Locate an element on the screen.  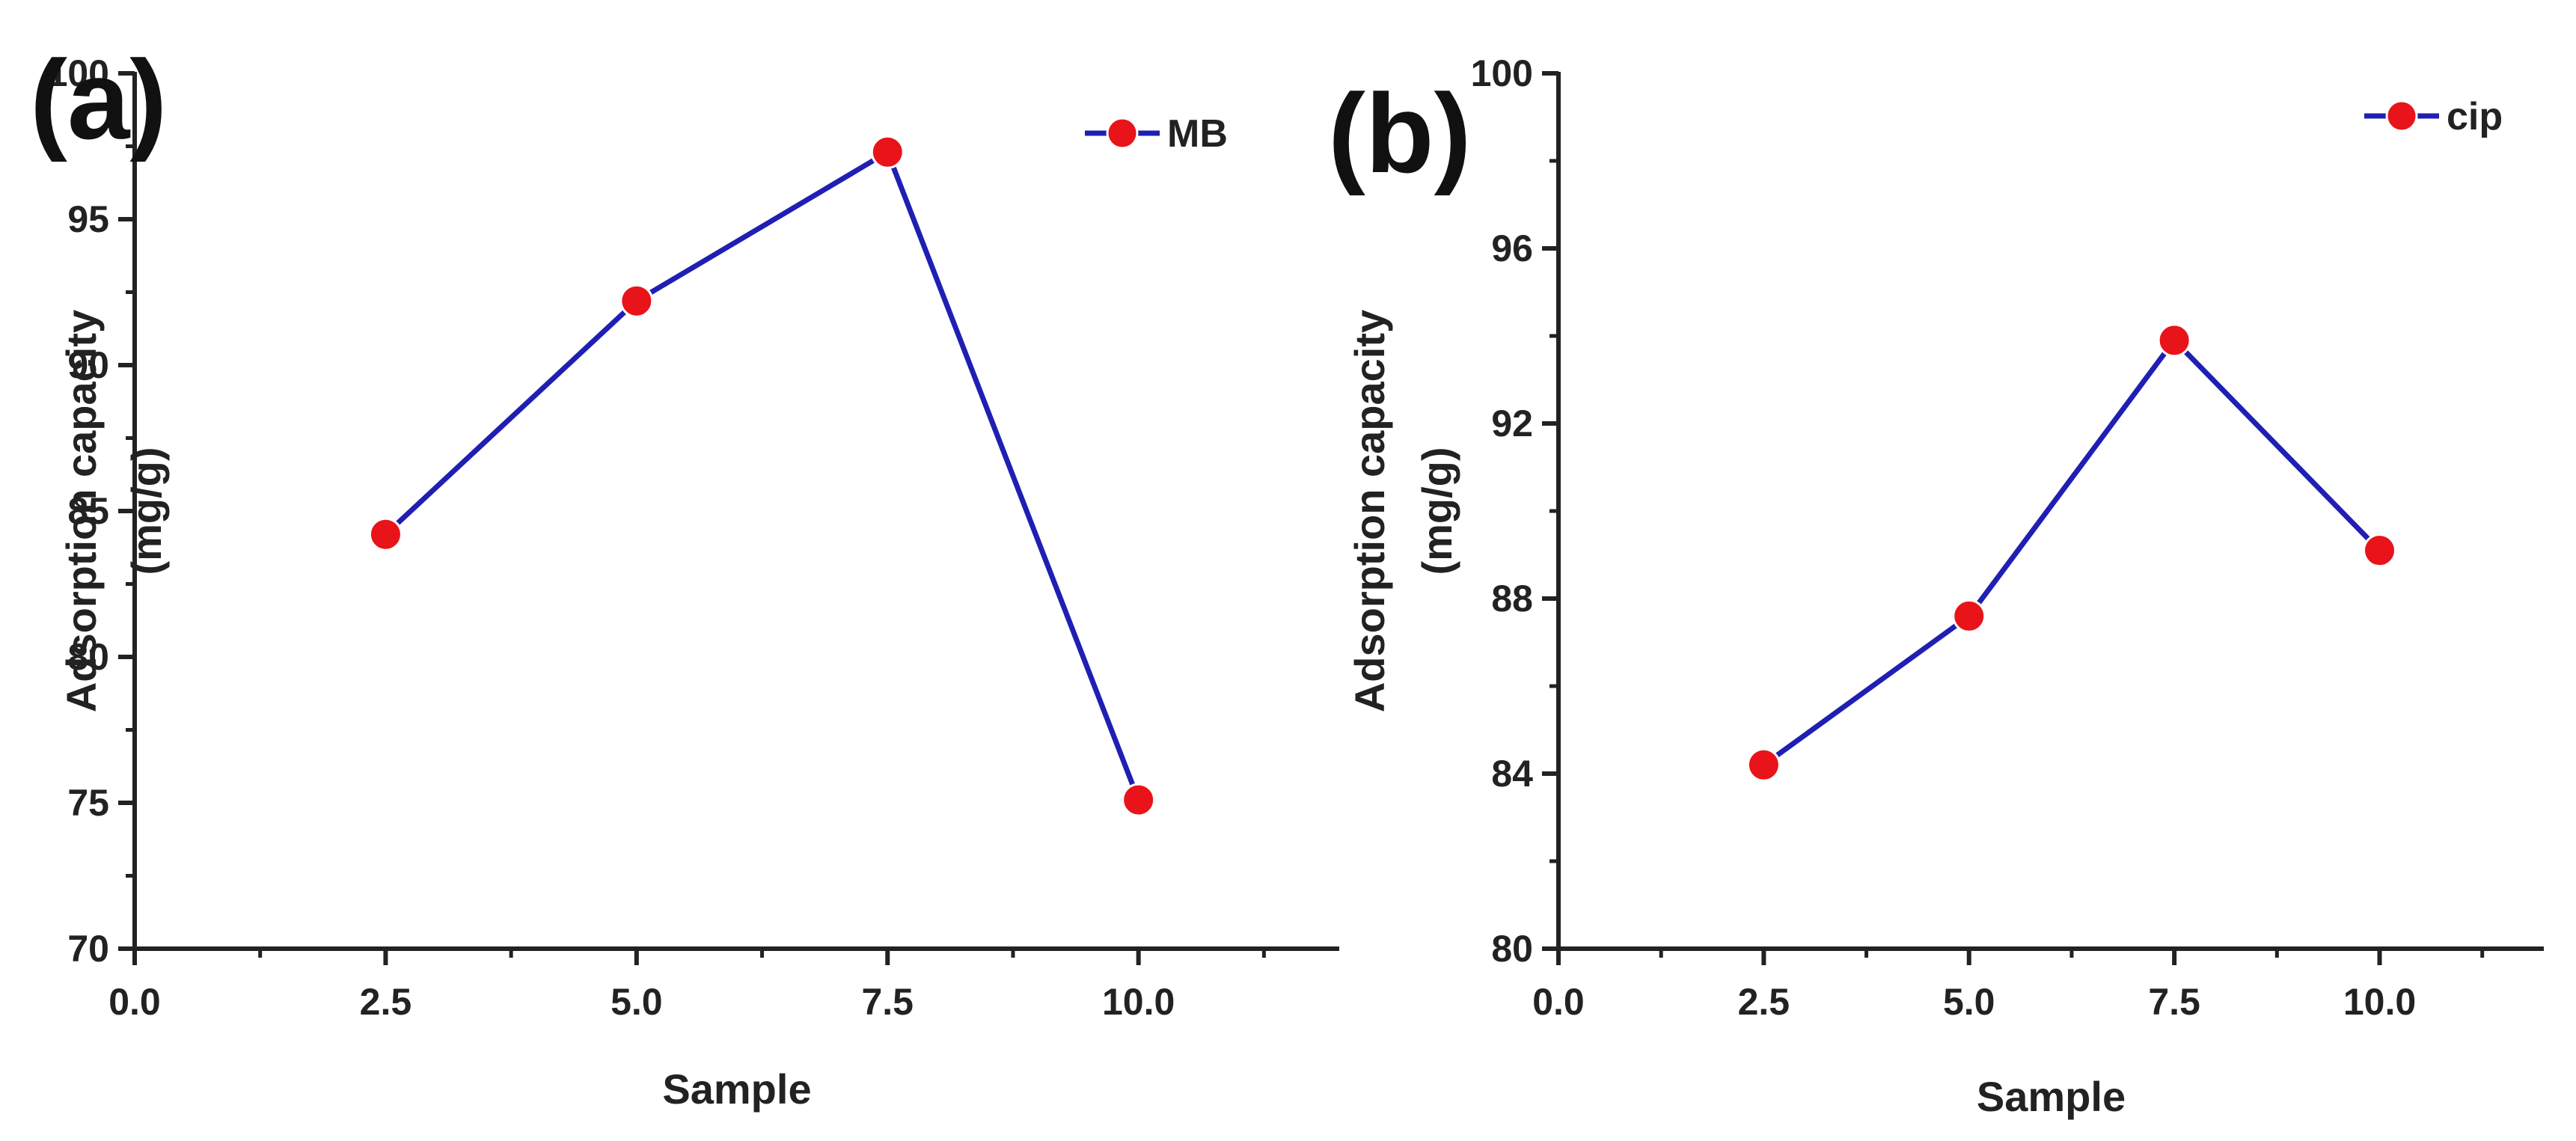
y-tick-label: 84 is located at coordinates (1512, 774).